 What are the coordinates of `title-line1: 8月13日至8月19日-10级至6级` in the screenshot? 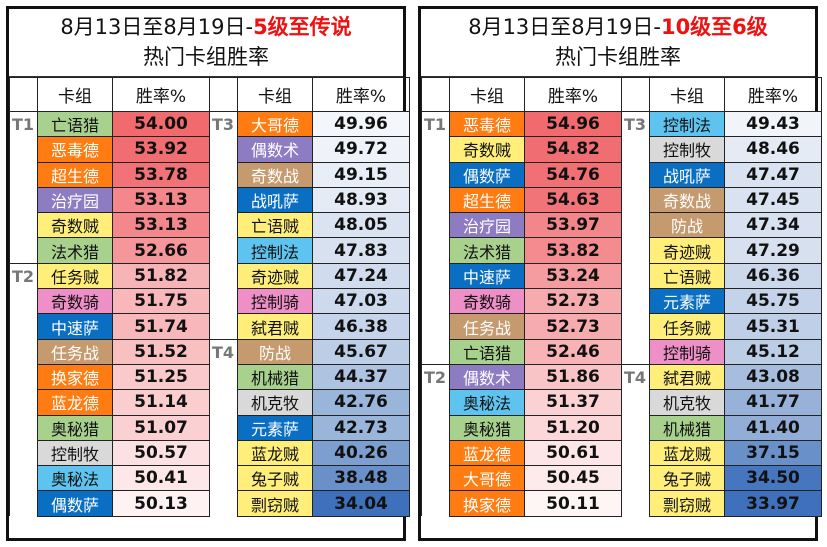 It's located at (618, 25).